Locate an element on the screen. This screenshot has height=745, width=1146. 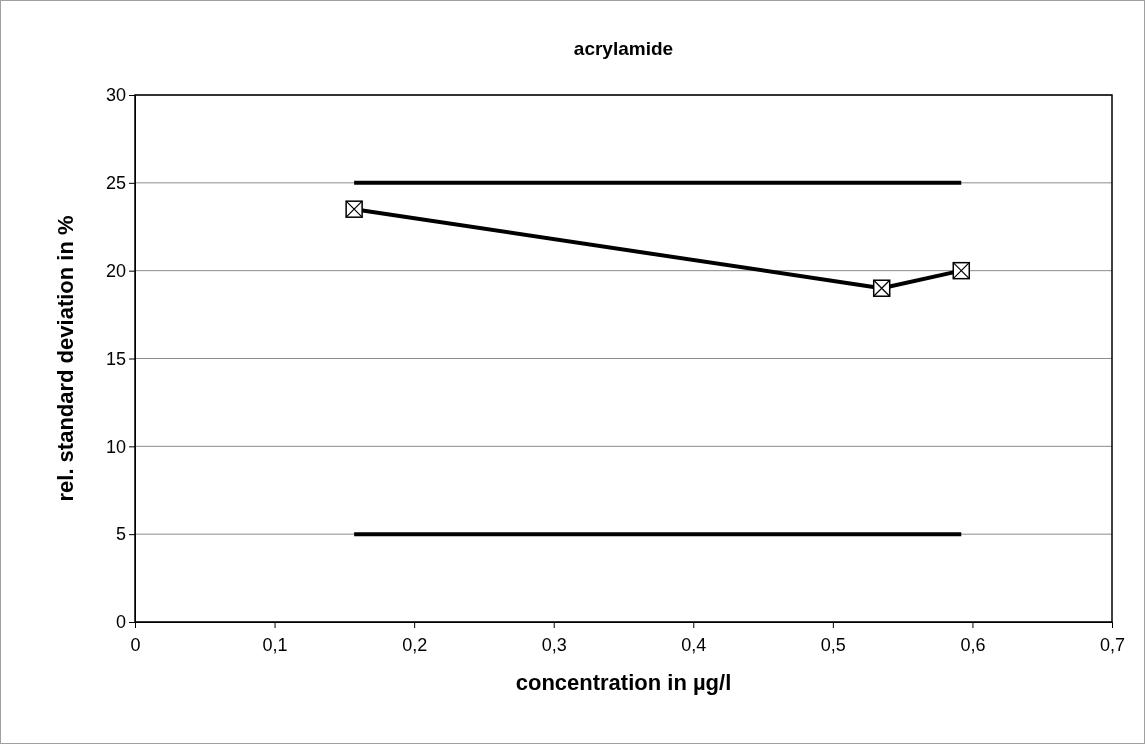
x-tick-label: 0,5 is located at coordinates (833, 644).